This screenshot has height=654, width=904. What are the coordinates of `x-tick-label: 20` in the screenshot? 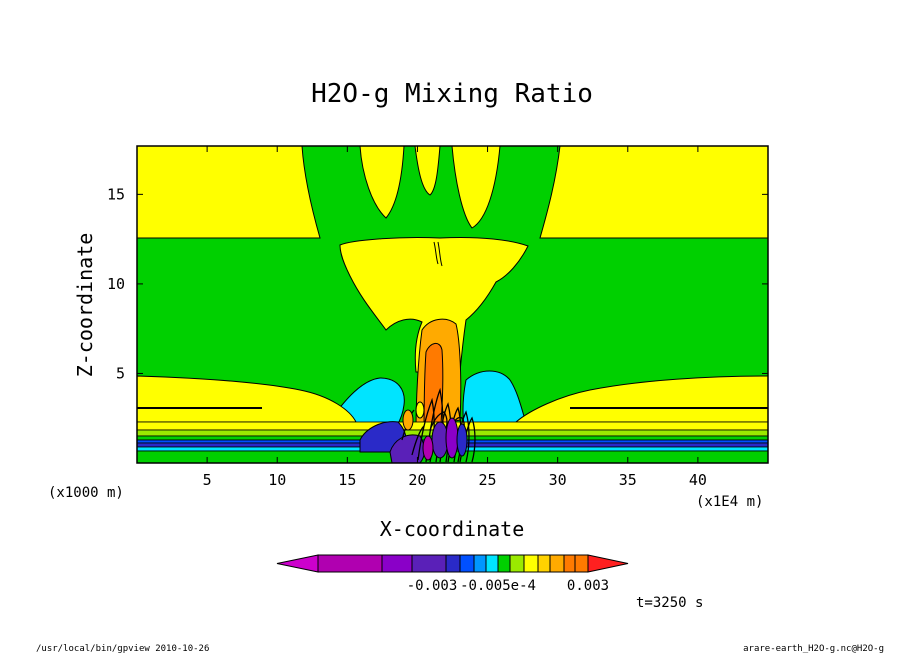 It's located at (417, 480).